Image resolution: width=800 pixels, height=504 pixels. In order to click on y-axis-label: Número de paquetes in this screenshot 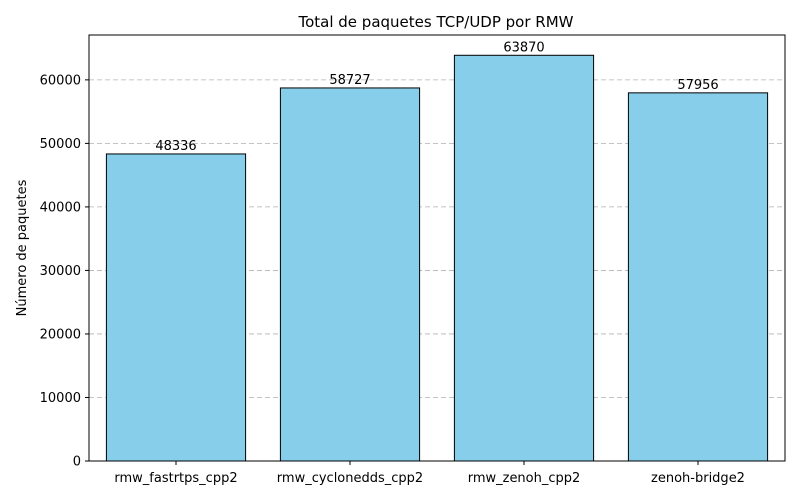, I will do `click(22, 247)`.